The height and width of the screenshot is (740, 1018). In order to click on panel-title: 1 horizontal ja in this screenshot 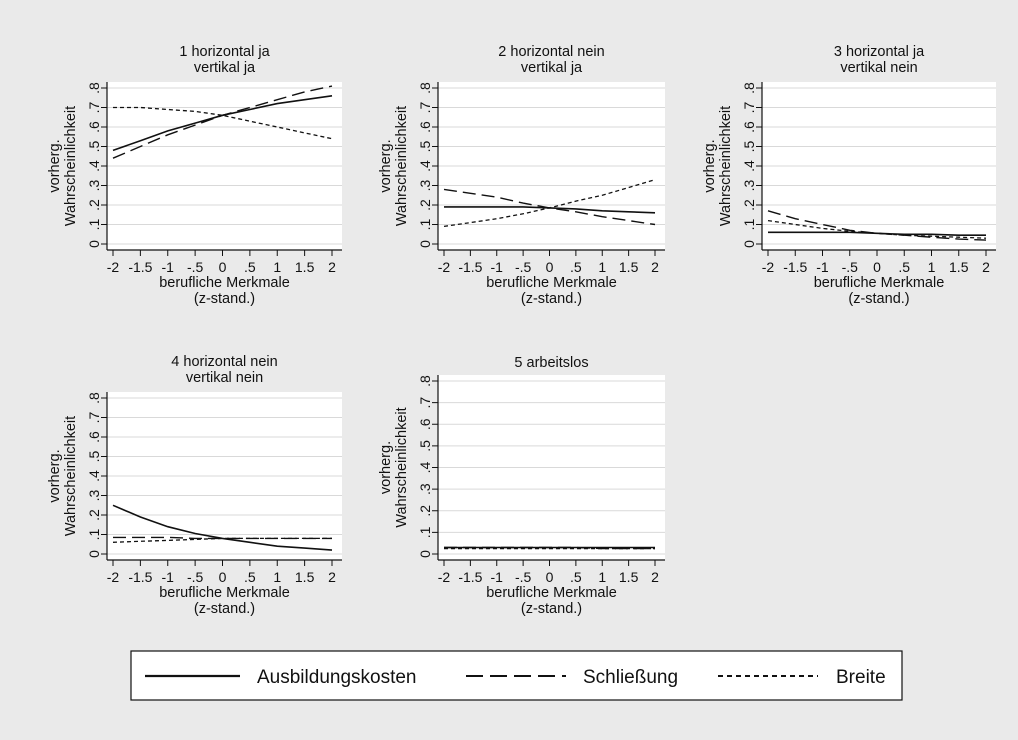, I will do `click(224, 52)`.